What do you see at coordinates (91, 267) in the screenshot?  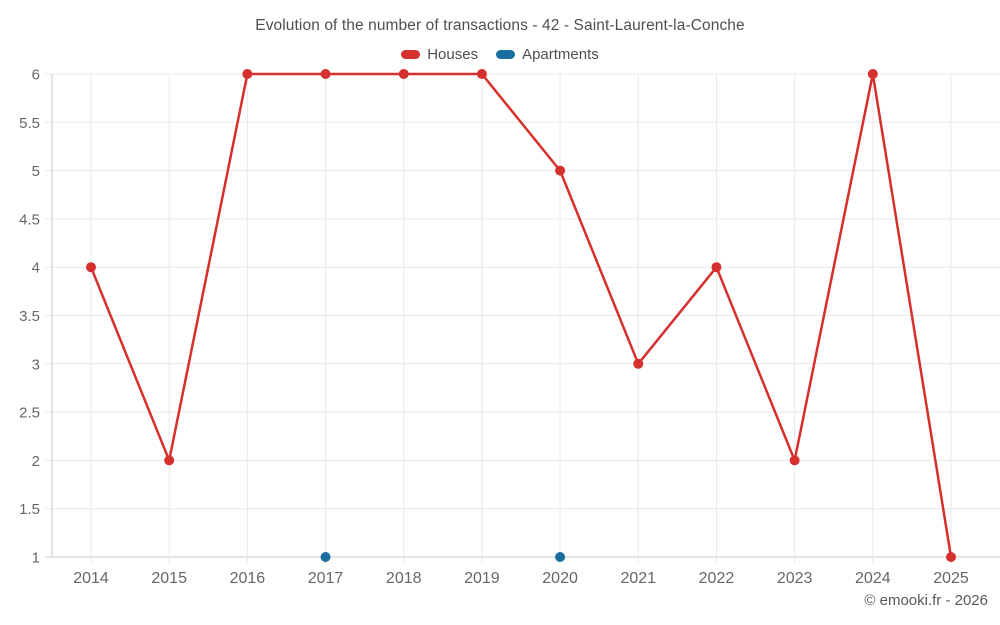 I see `data-point-houses-2014` at bounding box center [91, 267].